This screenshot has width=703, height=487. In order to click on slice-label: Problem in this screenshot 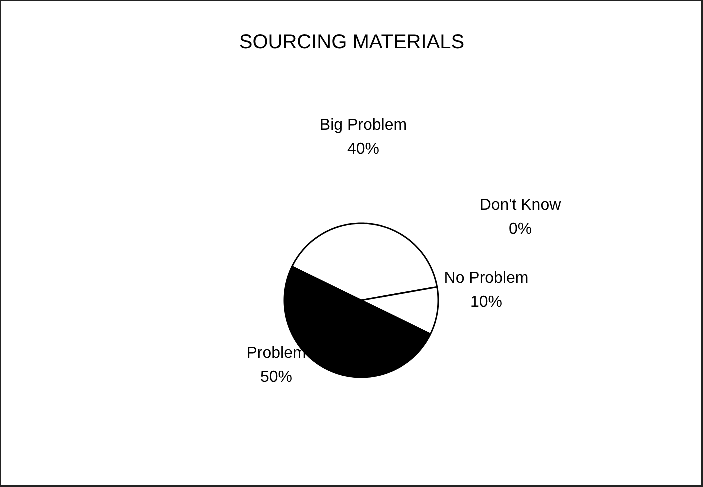, I will do `click(276, 353)`.